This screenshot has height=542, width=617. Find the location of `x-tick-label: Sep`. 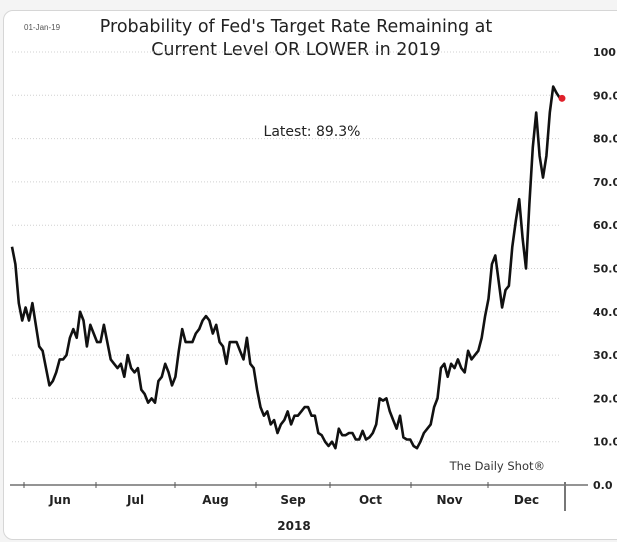

x-tick-label: Sep is located at coordinates (293, 500).